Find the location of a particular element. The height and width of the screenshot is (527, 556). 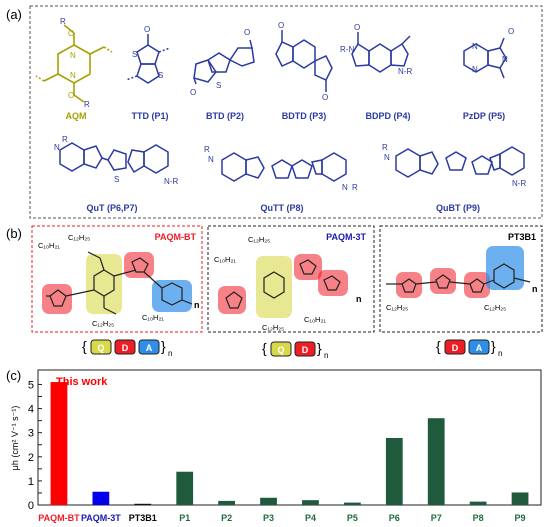

monomer-label: TTD (P1) is located at coordinates (150, 116).